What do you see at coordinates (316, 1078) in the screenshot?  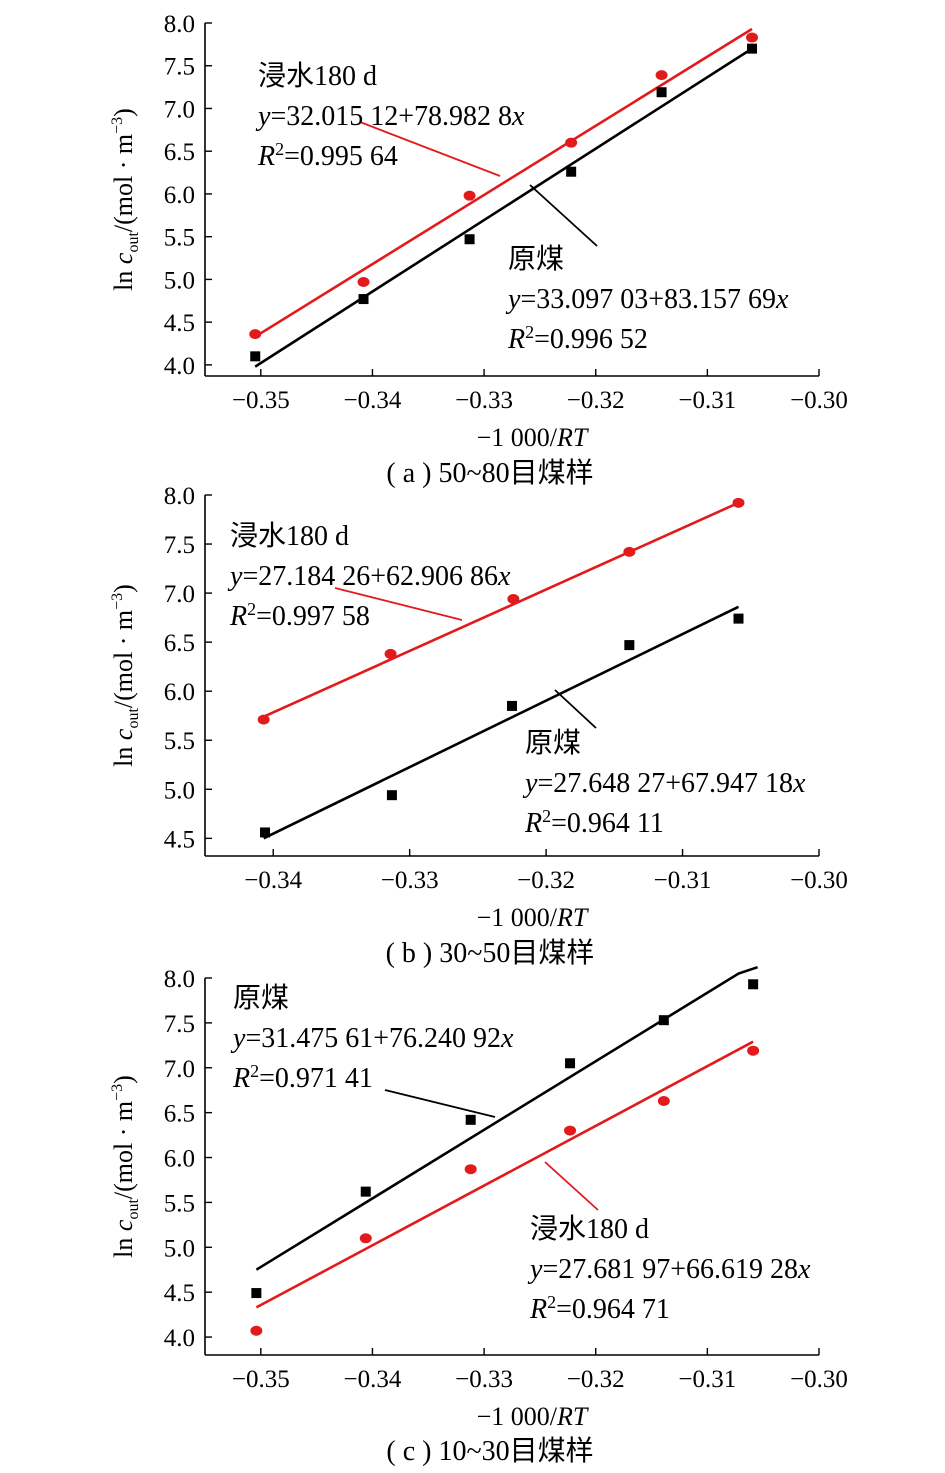 I see `r2-value: =0.971 41` at bounding box center [316, 1078].